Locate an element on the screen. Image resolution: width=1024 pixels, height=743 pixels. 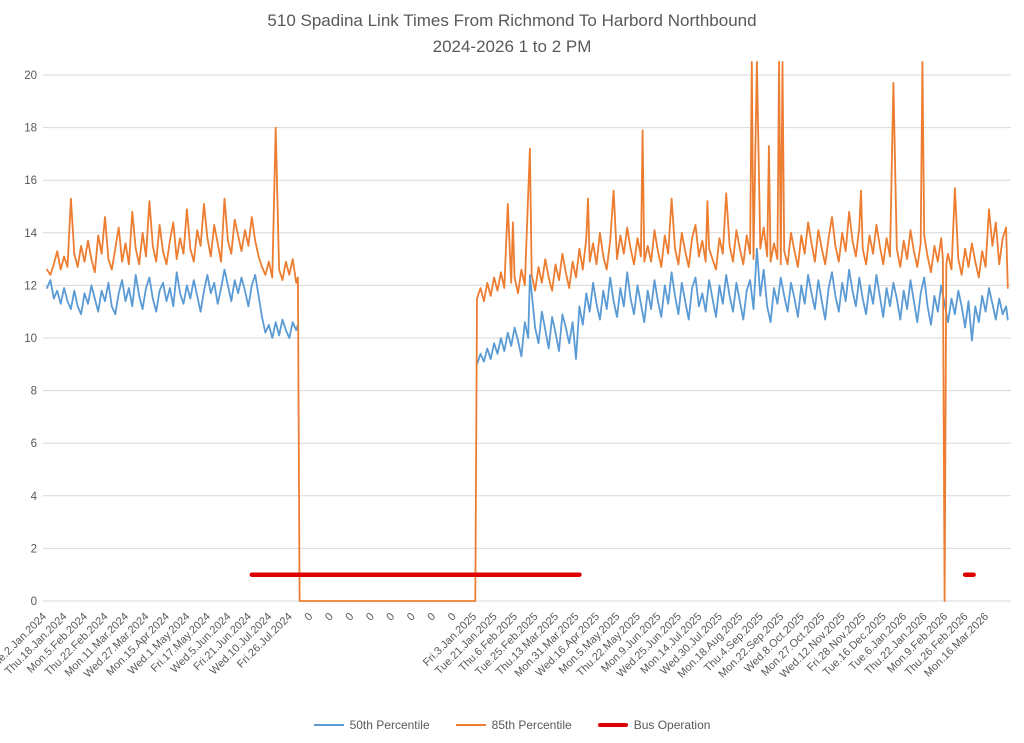
chart-title-line2: 2024-2026 1 to 2 PM is located at coordinates (512, 46).